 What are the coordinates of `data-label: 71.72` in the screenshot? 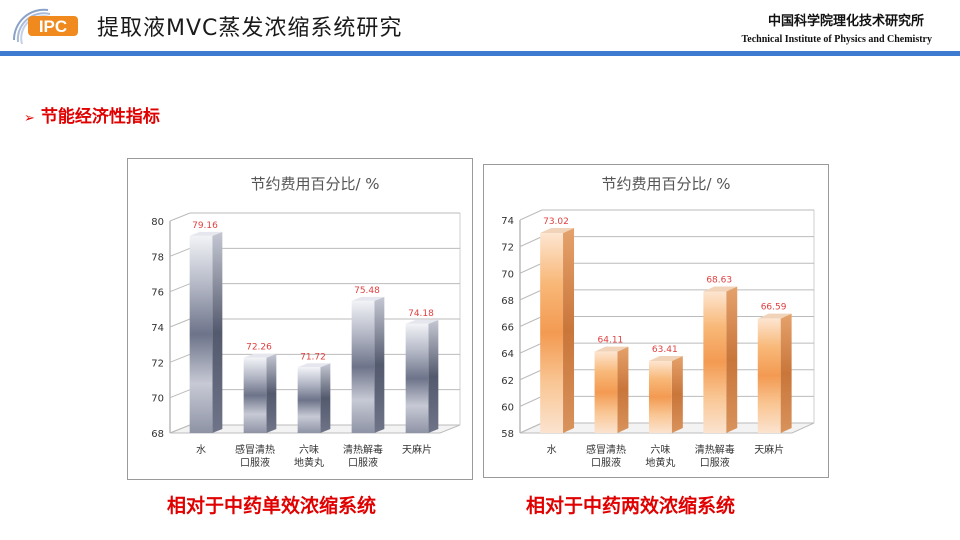 It's located at (313, 357).